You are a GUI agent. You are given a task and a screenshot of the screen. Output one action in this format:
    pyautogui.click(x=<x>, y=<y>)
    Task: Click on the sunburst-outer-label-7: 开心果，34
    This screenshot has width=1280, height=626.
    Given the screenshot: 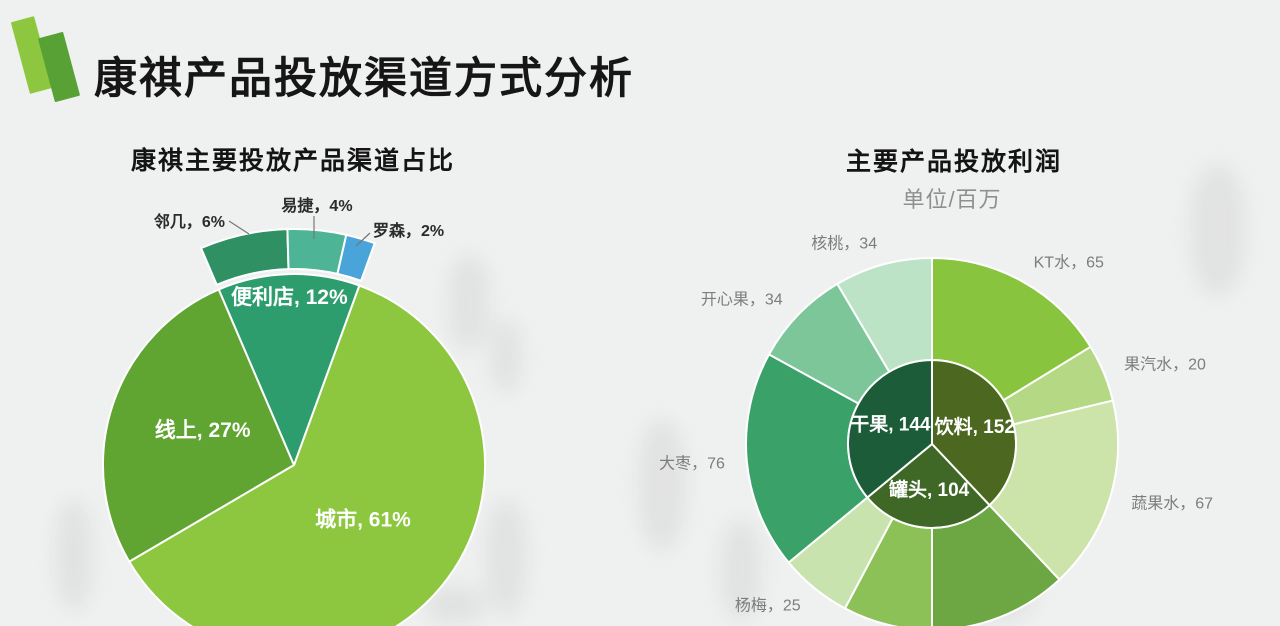 What is the action you would take?
    pyautogui.click(x=742, y=299)
    